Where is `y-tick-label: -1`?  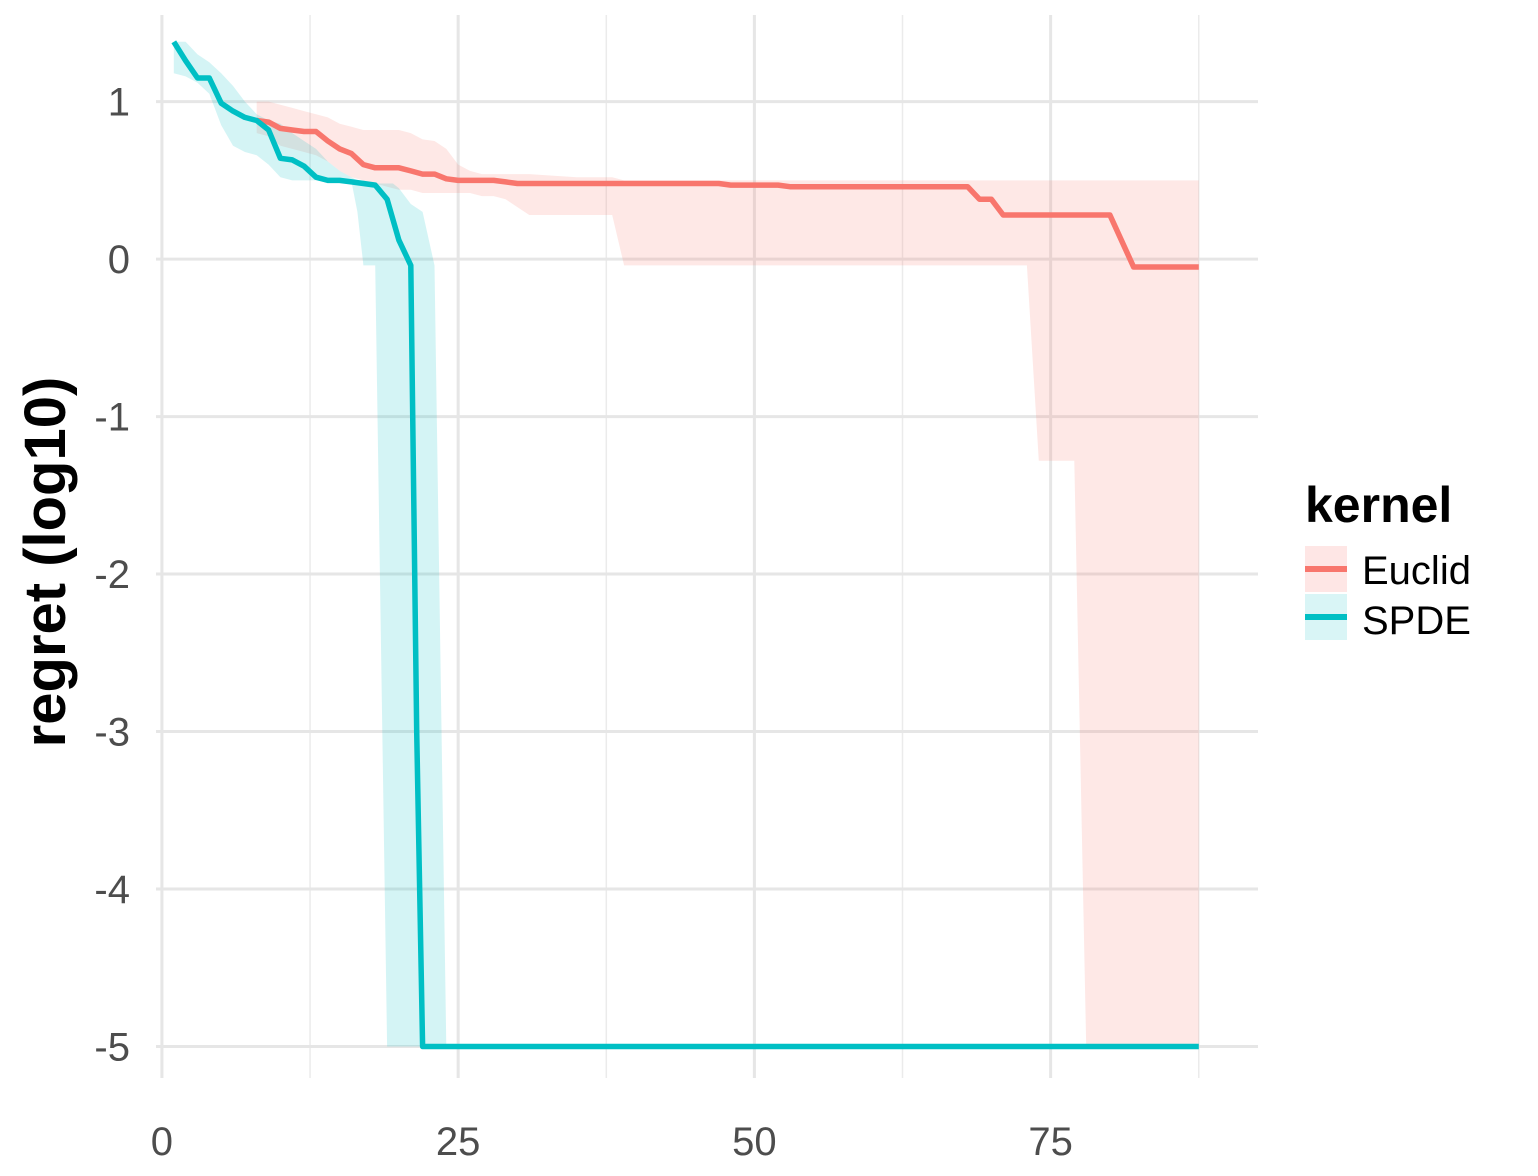
y-tick-label: -1 is located at coordinates (112, 418).